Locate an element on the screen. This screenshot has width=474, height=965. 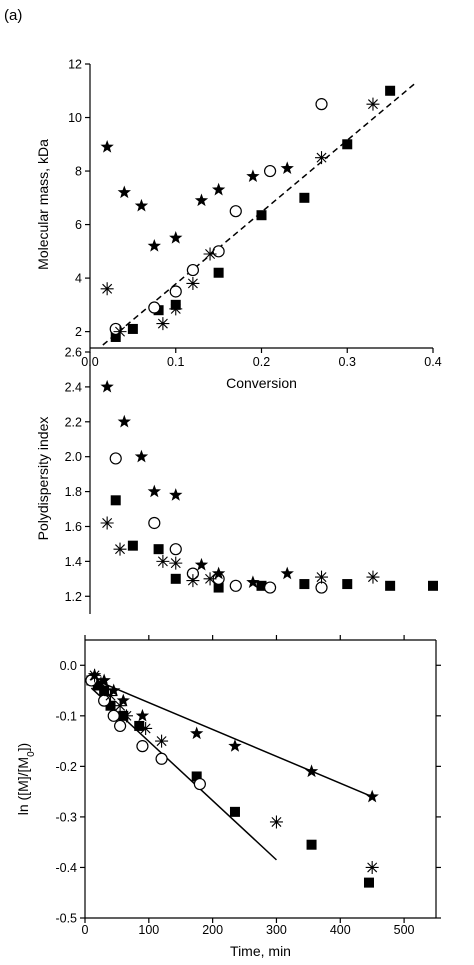
x-tick-label: 500 is located at coordinates (404, 930).